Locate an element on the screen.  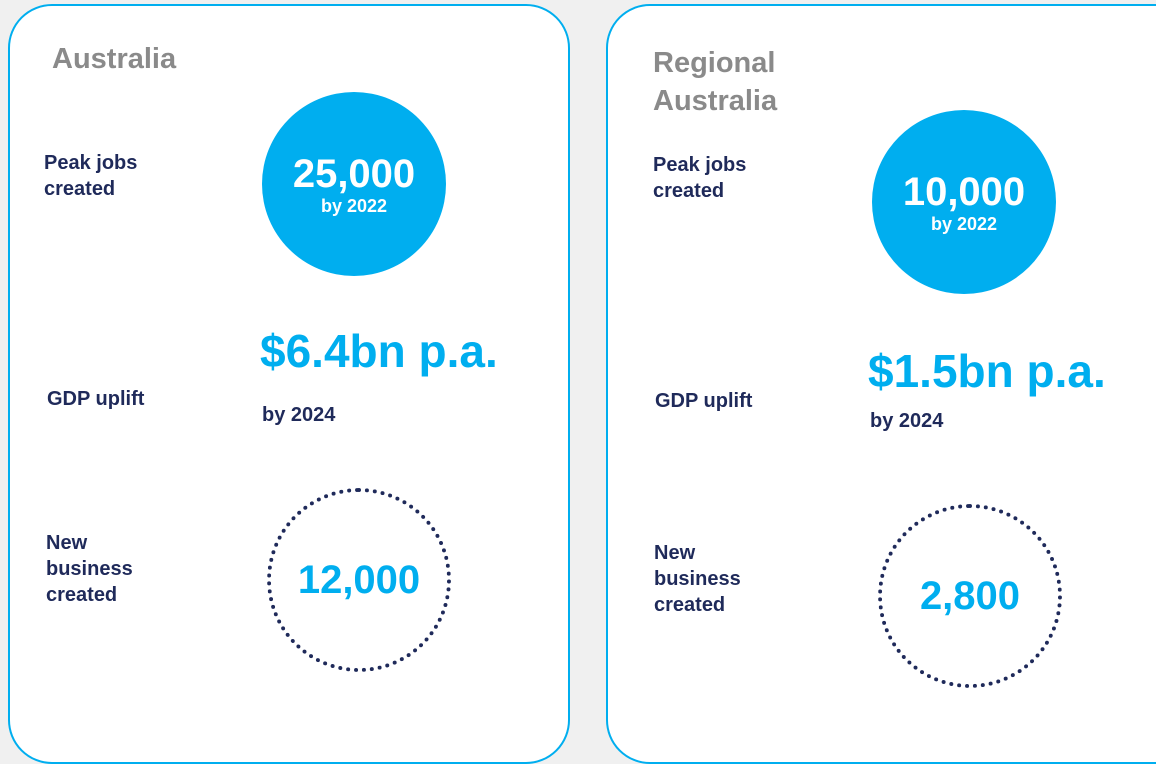
metric-value: 10,000 is located at coordinates (964, 191).